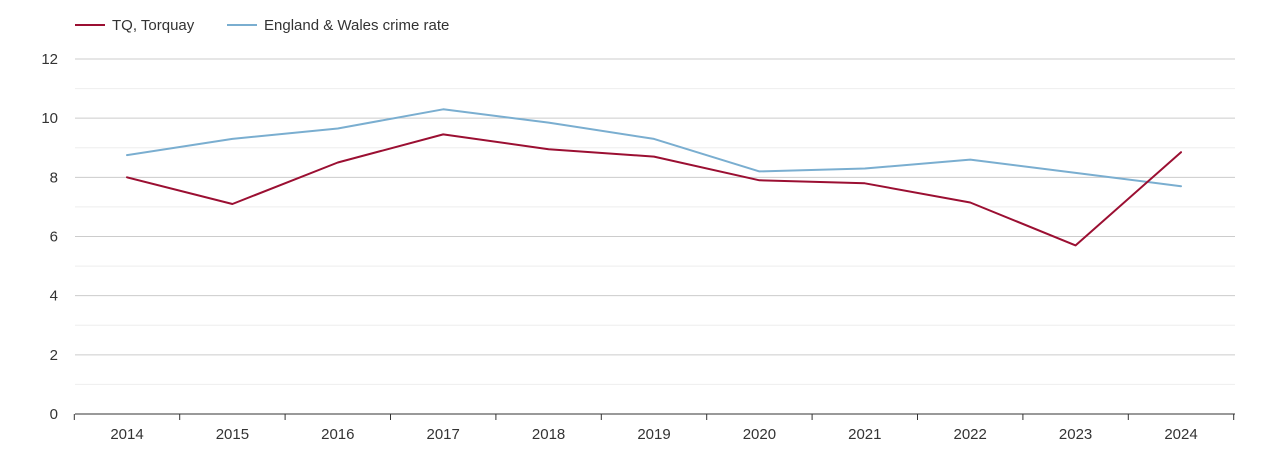 This screenshot has height=450, width=1270. I want to click on x-tick-label: 2018, so click(548, 434).